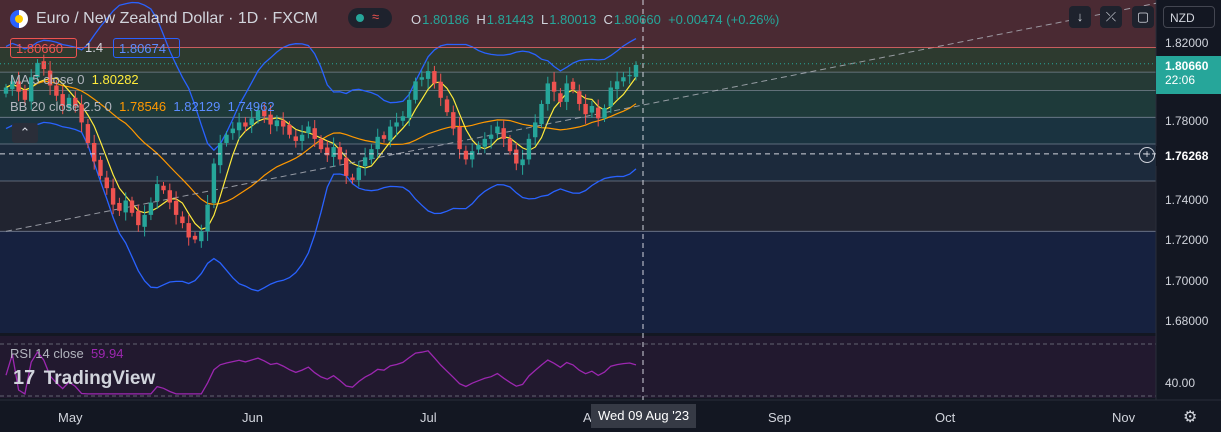  Describe the element at coordinates (1187, 43) in the screenshot. I see `price-tick: 1.82000` at that location.